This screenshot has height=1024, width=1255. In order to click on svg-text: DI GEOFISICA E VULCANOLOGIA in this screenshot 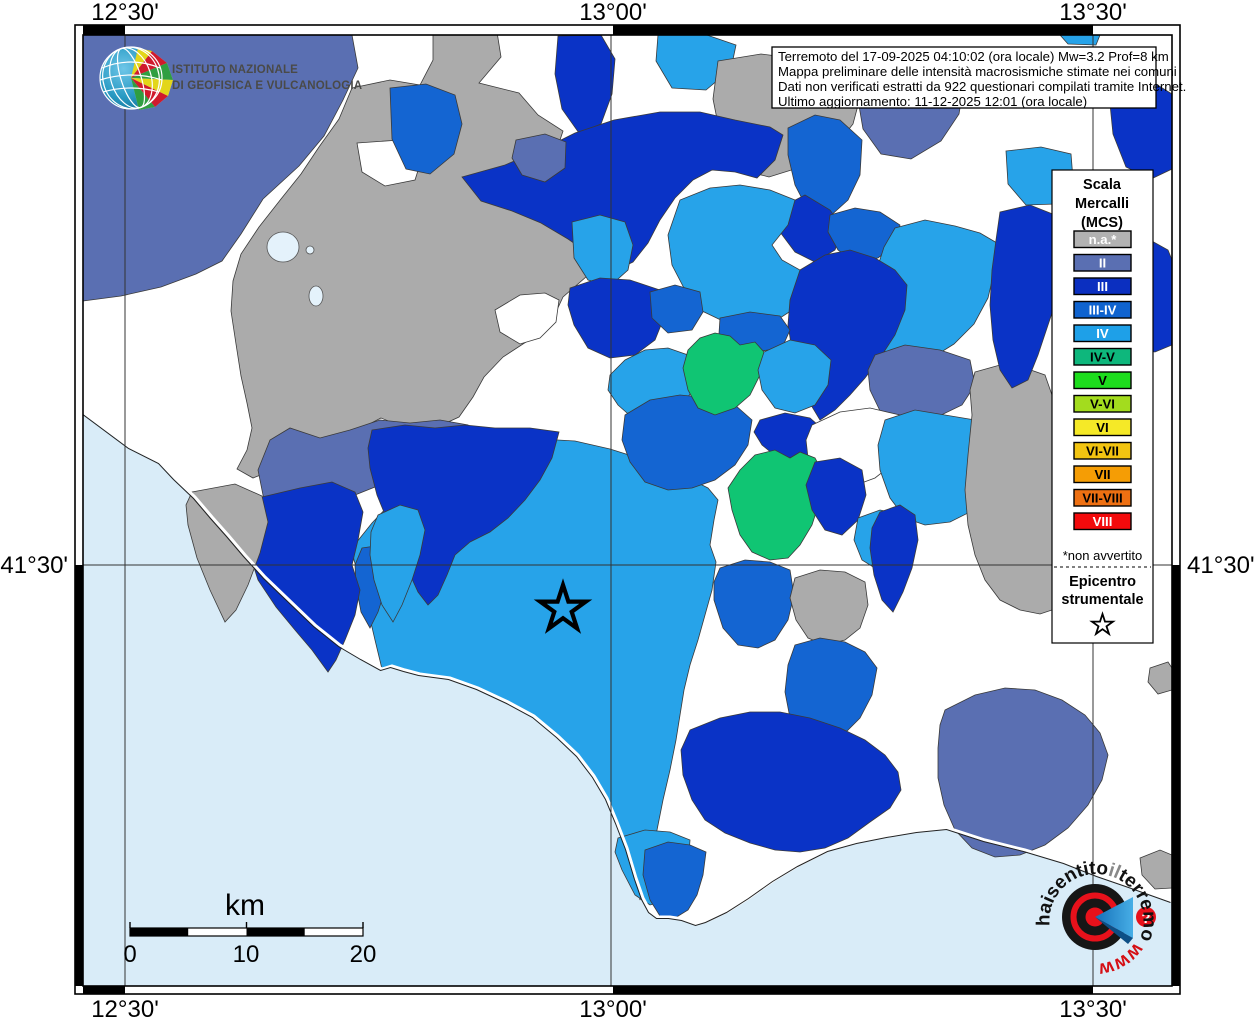, I will do `click(267, 86)`.